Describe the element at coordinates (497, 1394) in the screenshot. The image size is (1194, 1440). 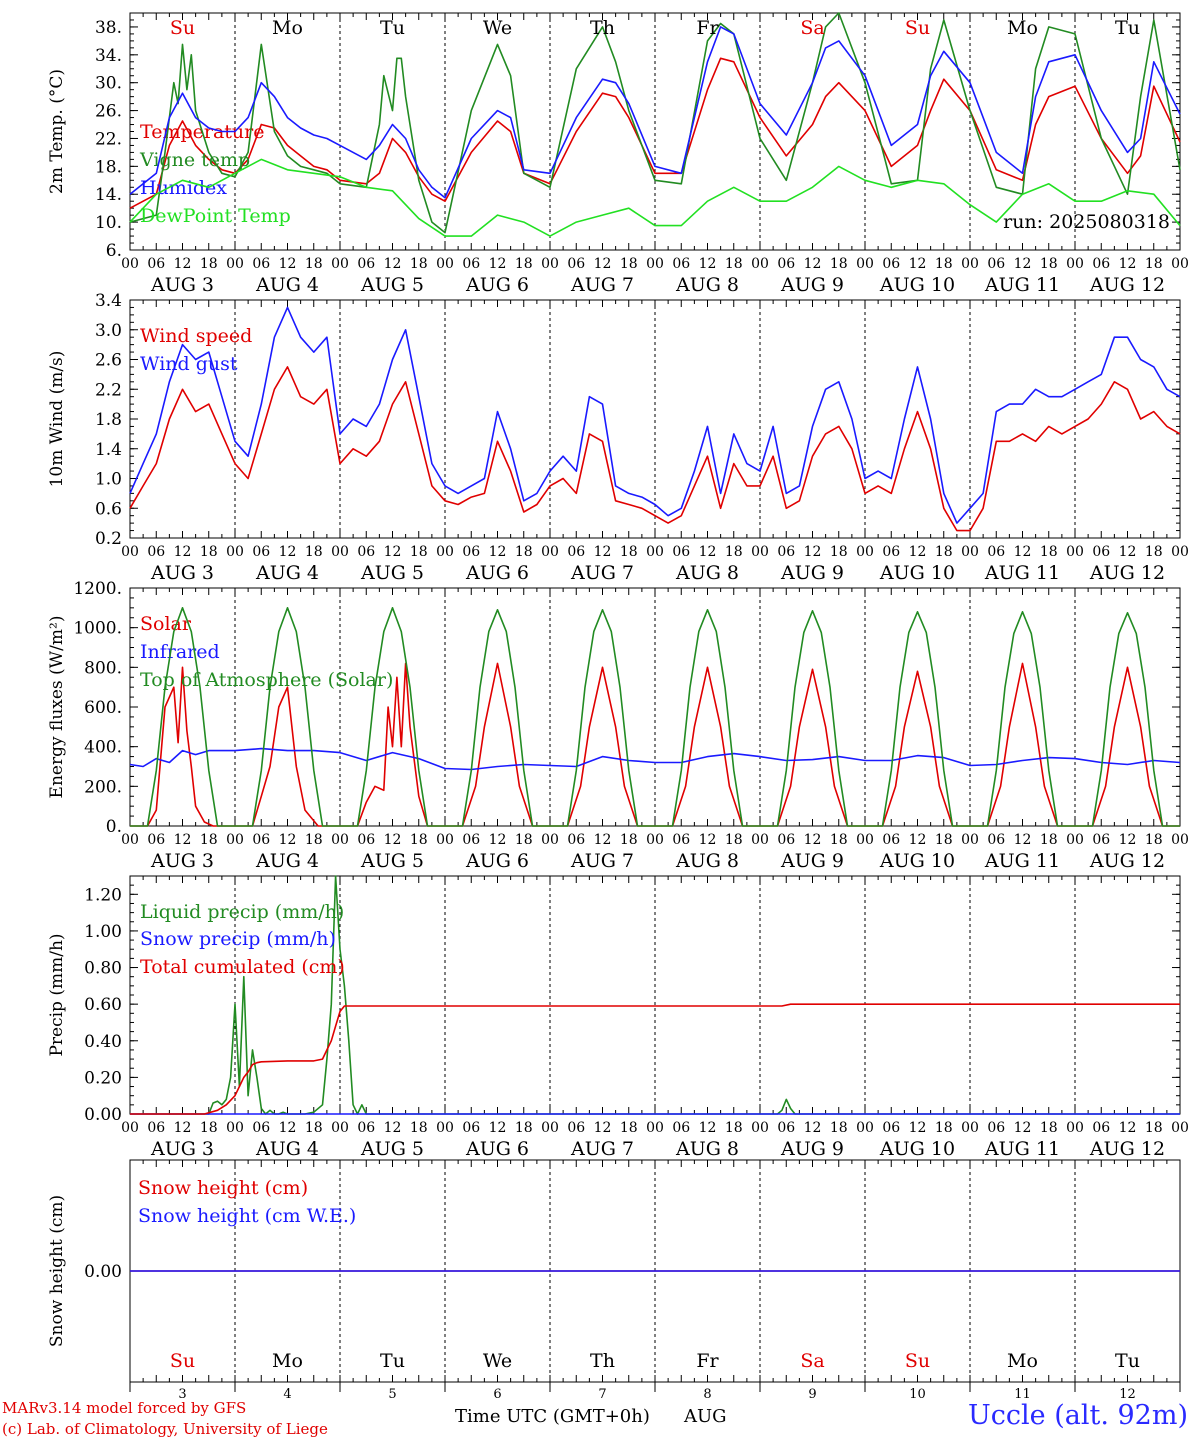
I see `day-number-label: 6` at that location.